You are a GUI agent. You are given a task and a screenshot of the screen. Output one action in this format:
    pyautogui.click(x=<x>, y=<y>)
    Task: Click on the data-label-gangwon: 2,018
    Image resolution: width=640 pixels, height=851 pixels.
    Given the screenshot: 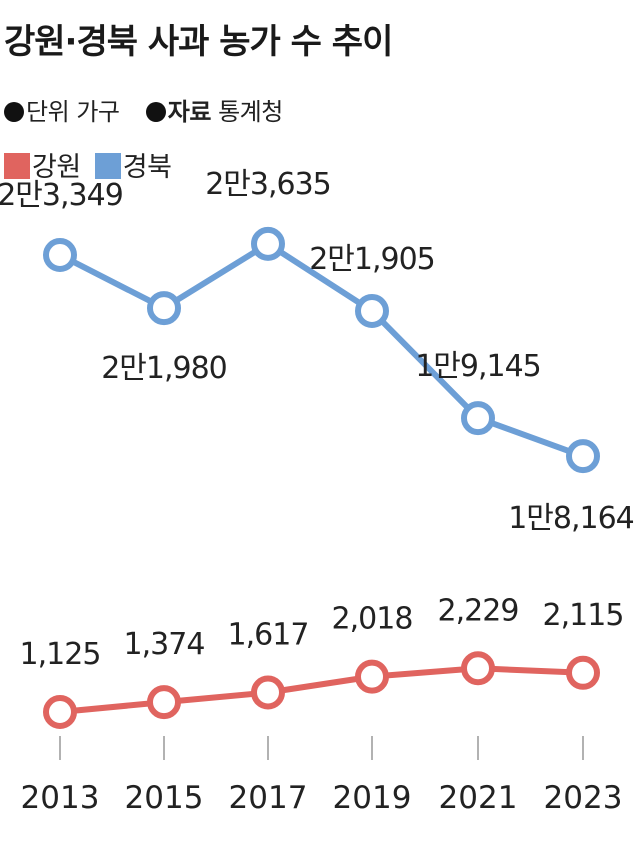 What is the action you would take?
    pyautogui.click(x=372, y=619)
    